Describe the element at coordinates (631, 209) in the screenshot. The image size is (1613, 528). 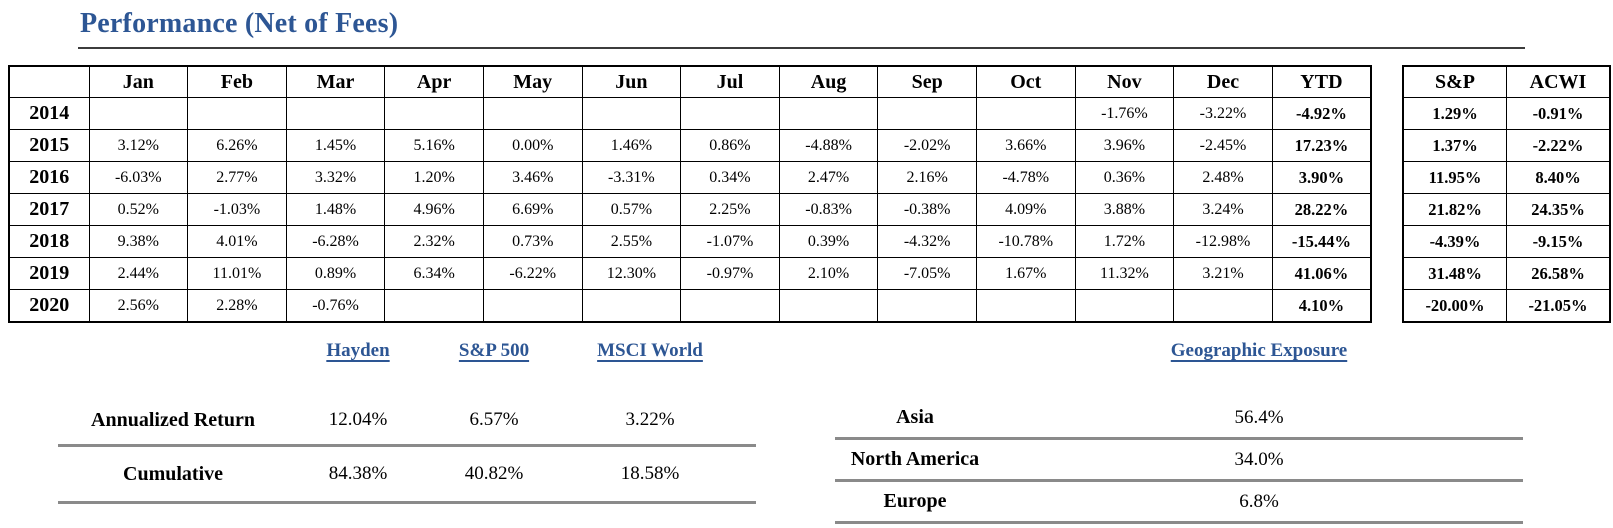
I see `monthly-return-cell: 0.57%` at that location.